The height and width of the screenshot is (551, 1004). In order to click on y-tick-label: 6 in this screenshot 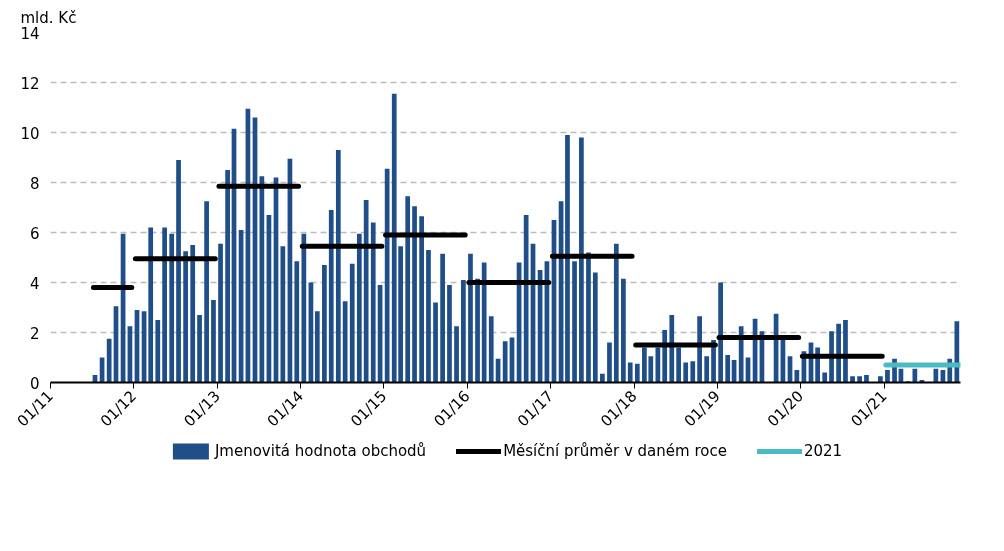, I will do `click(34, 233)`.